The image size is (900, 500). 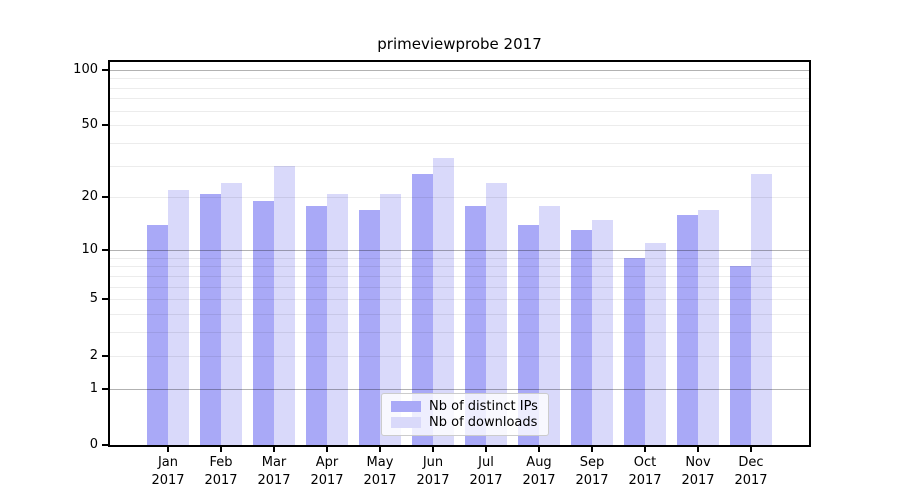 What do you see at coordinates (93, 444) in the screenshot?
I see `y-tick-label: 0` at bounding box center [93, 444].